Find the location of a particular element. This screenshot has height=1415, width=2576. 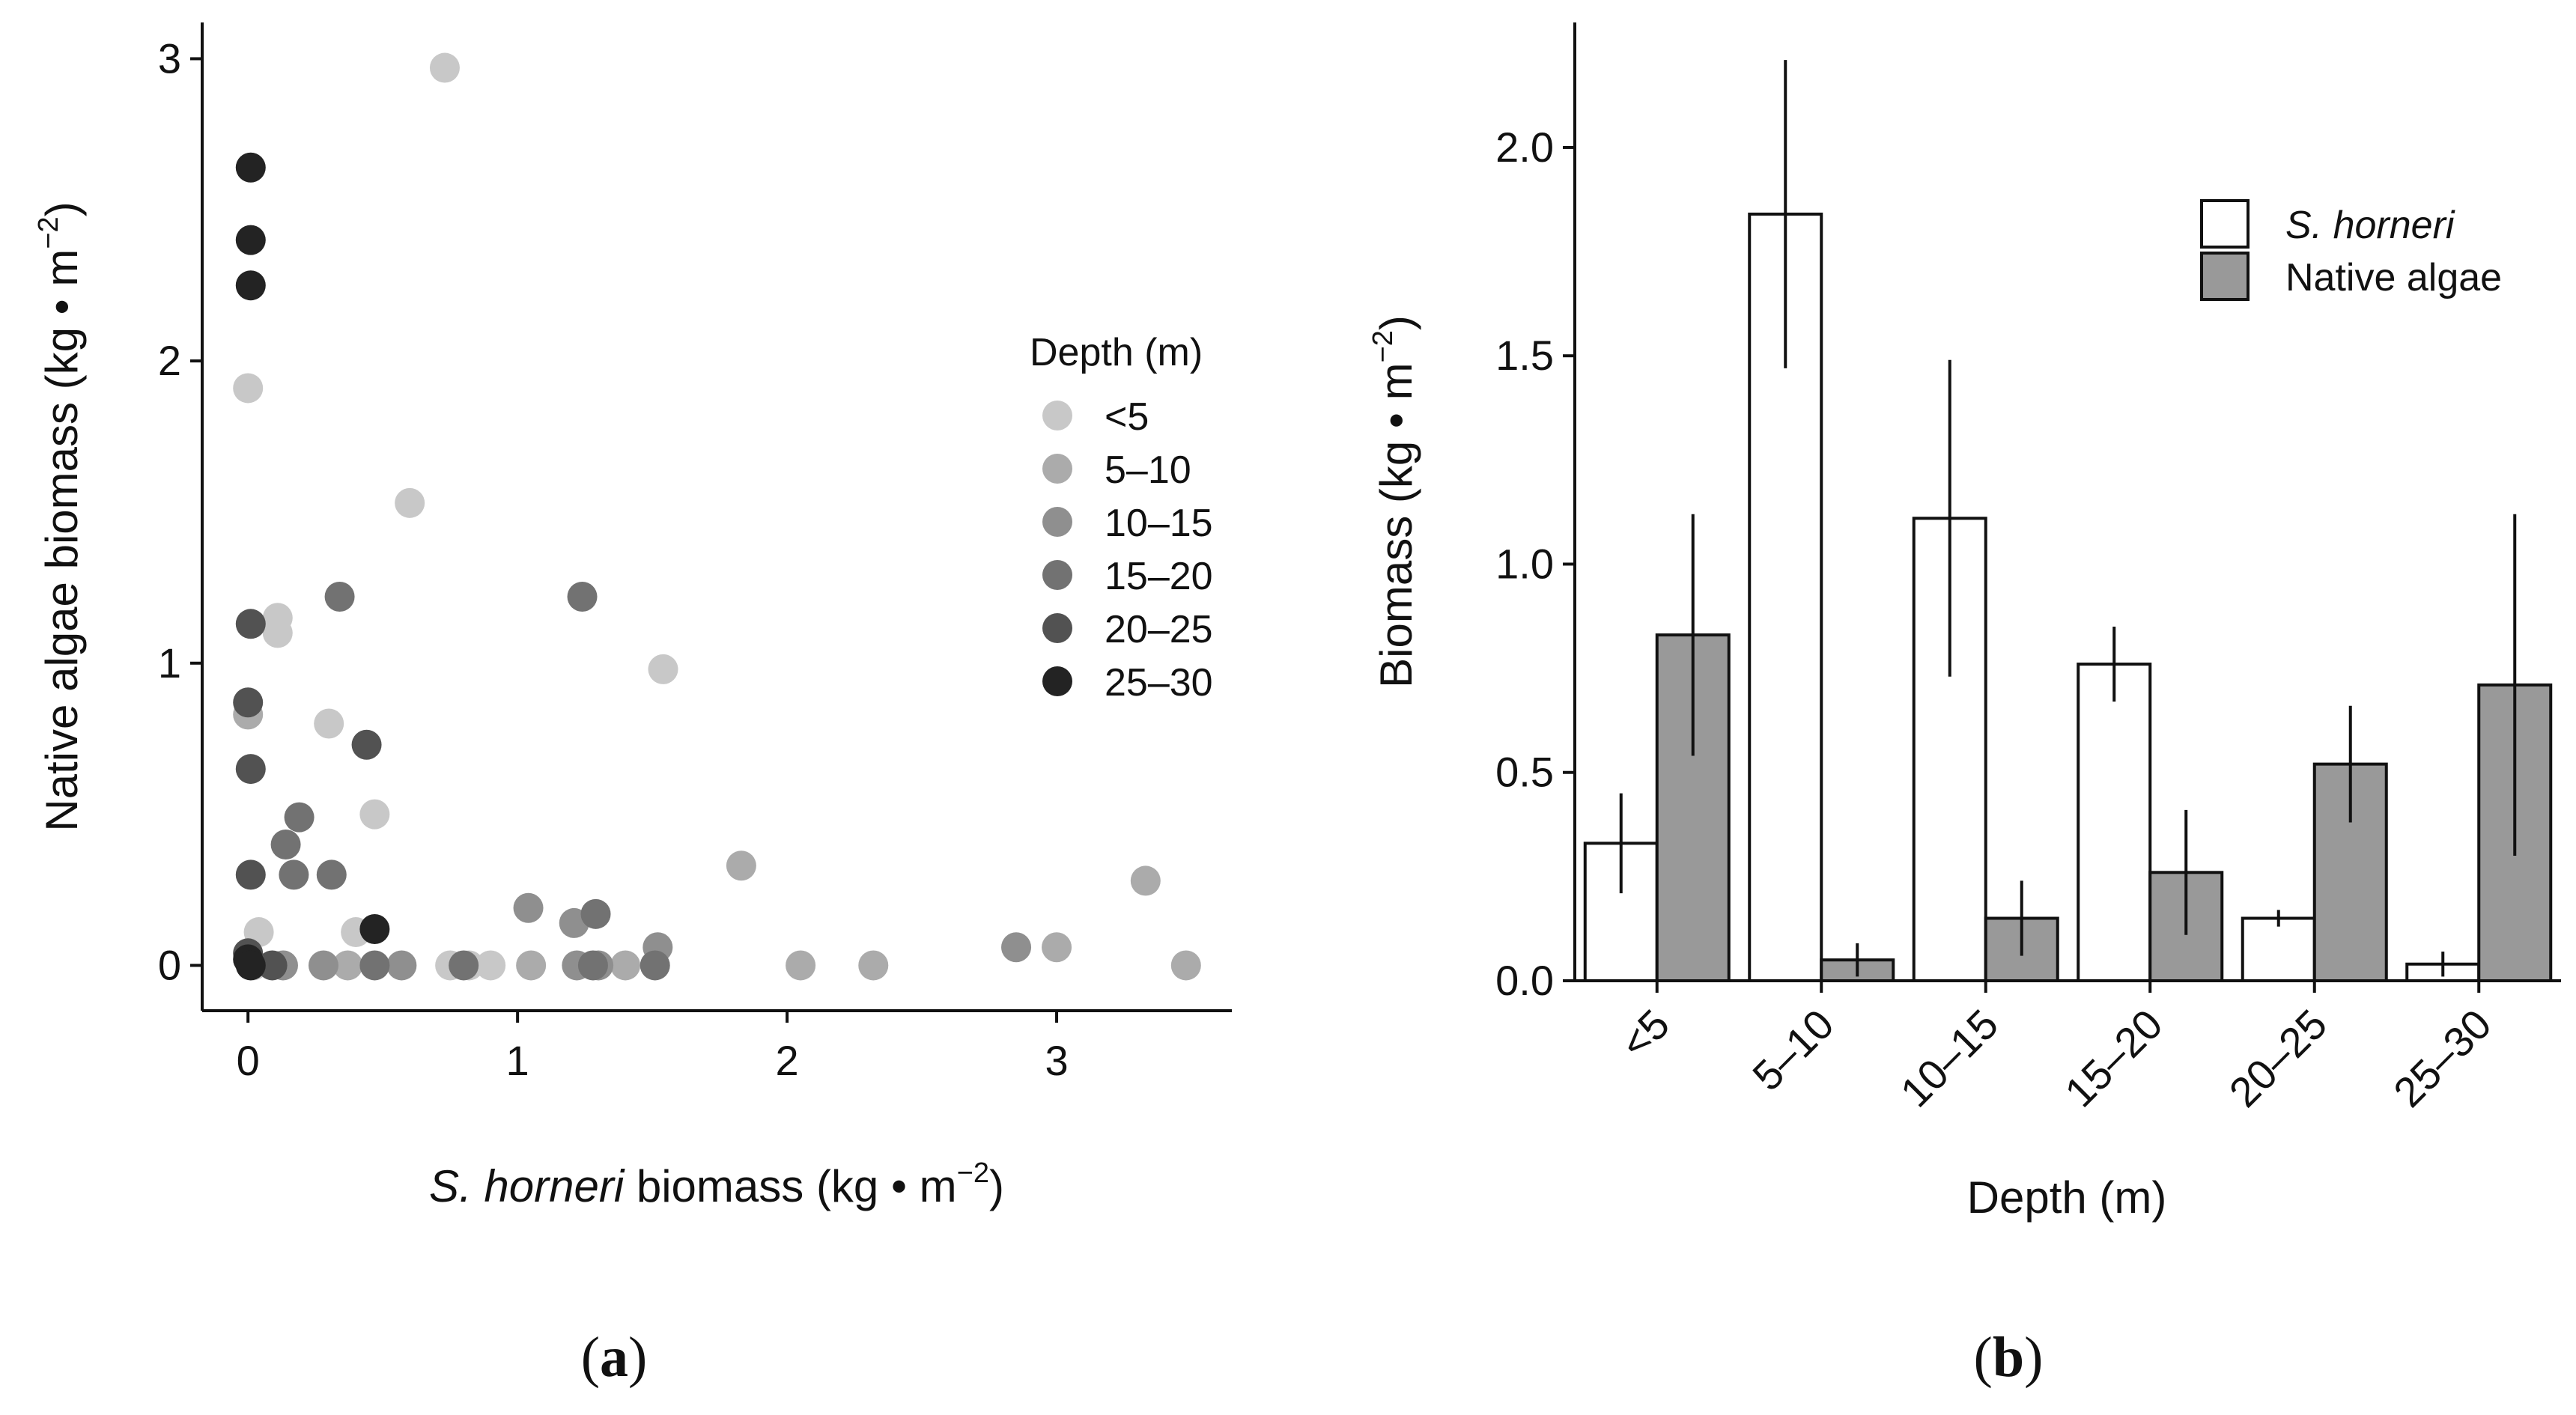

x-tick-label: 10–15 is located at coordinates (1950, 1058).